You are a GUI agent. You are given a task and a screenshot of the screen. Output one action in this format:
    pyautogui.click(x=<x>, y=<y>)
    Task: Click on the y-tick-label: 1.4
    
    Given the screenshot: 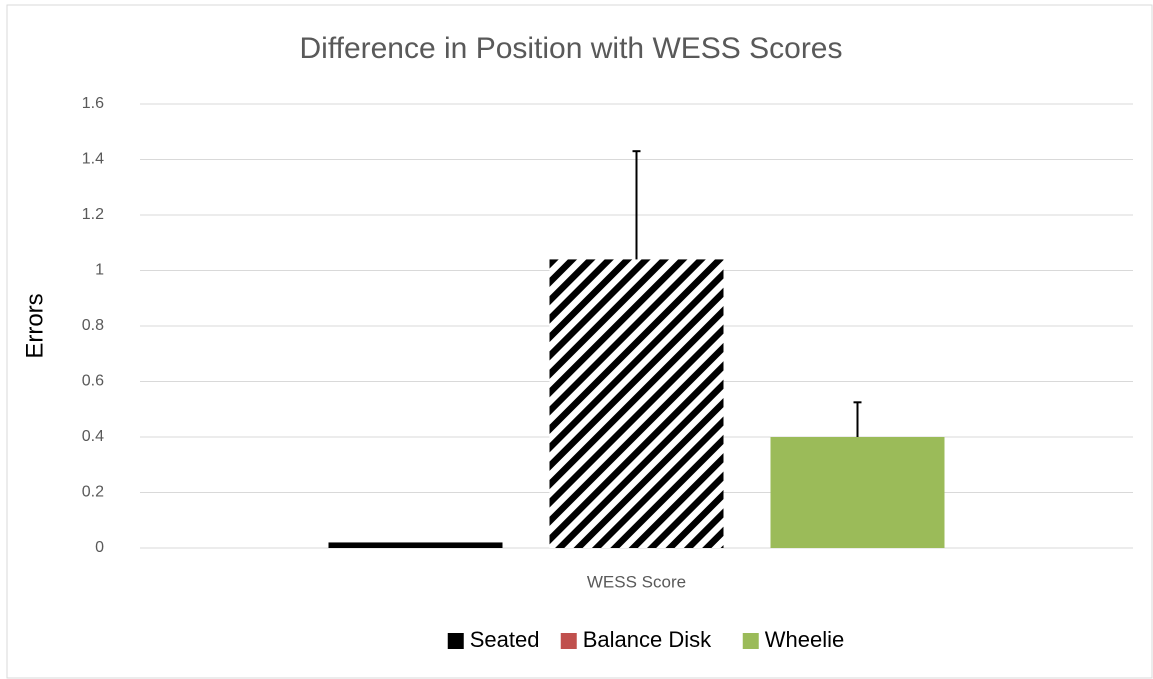 What is the action you would take?
    pyautogui.click(x=93, y=159)
    